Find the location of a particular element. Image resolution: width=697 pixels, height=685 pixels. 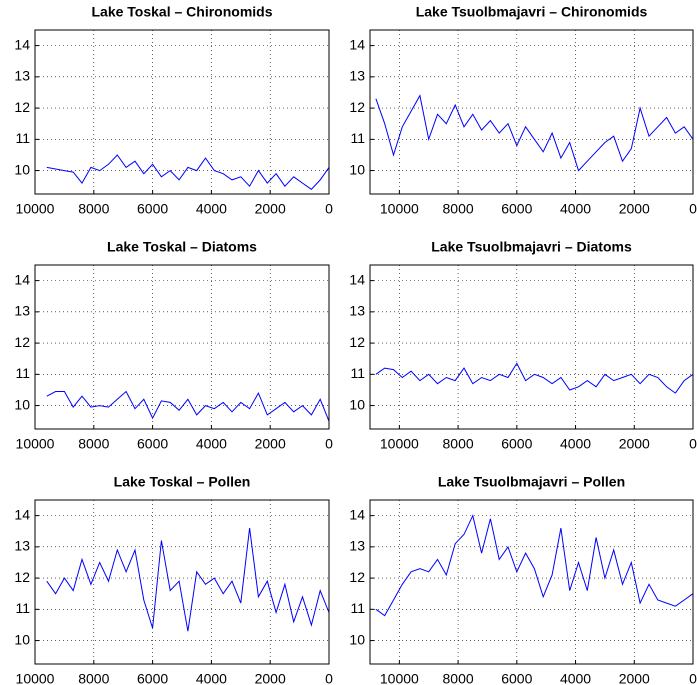

subplot-title: Lake Tsuolbmajavri – Pollen is located at coordinates (531, 482).